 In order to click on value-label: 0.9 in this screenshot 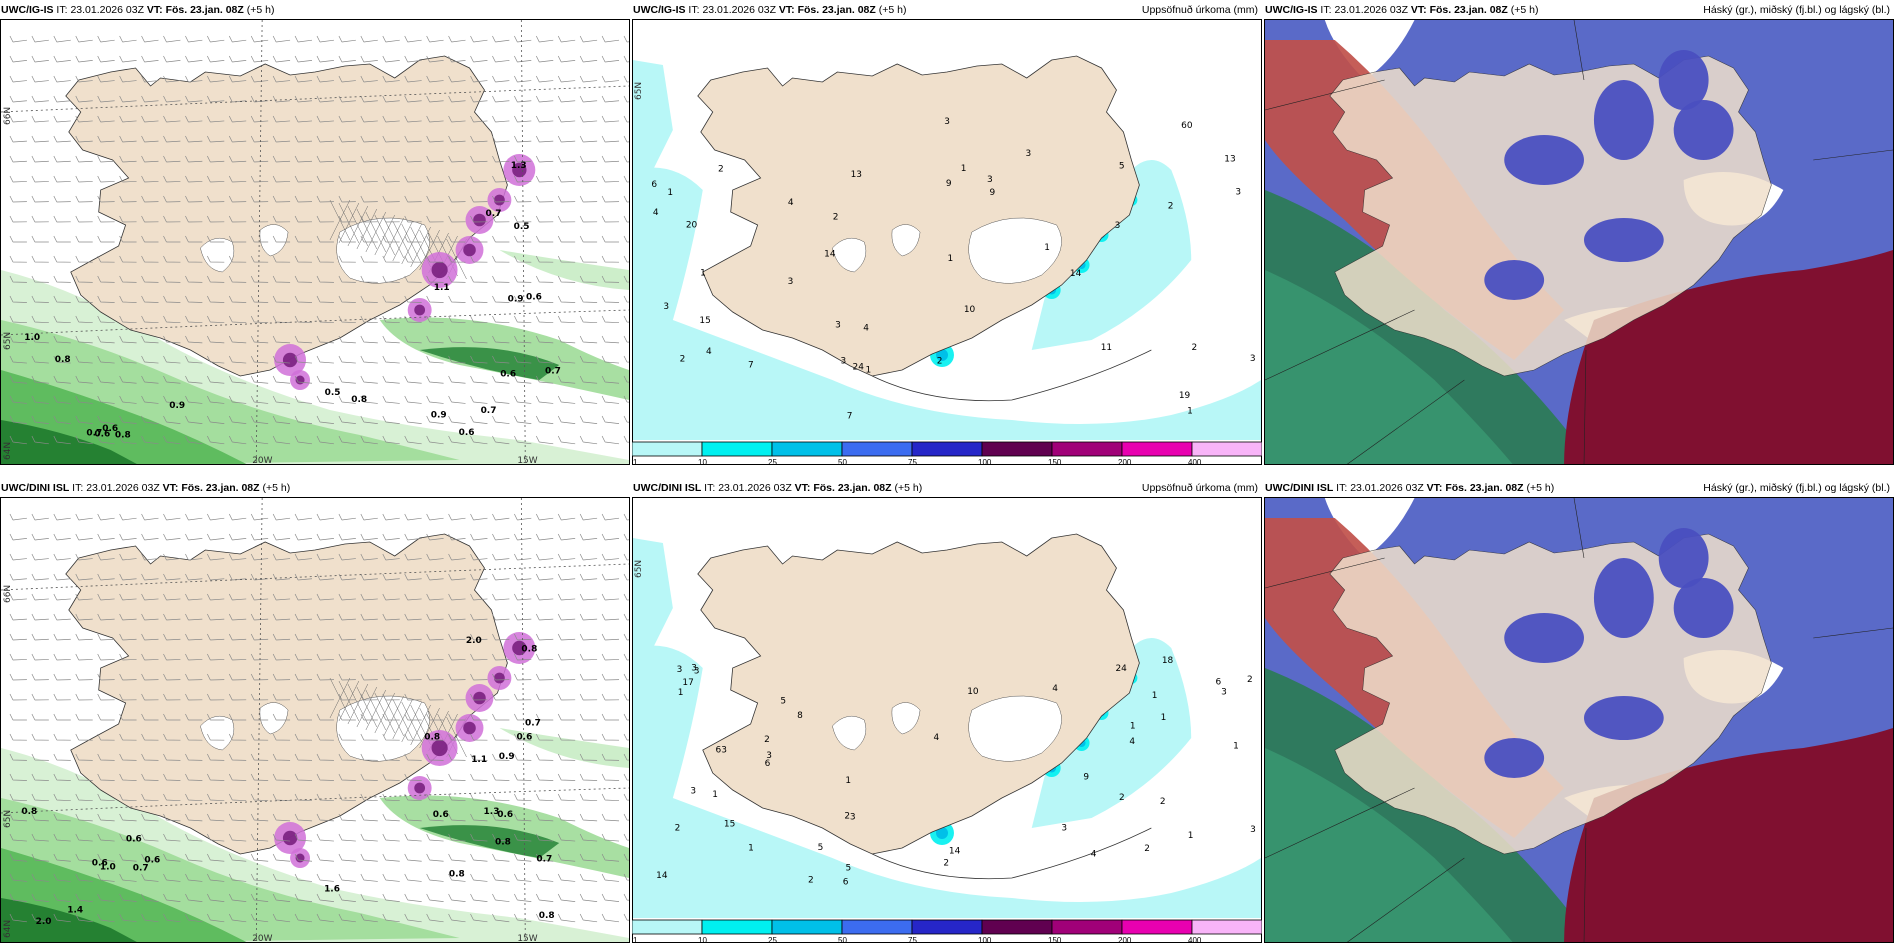, I will do `click(177, 406)`.